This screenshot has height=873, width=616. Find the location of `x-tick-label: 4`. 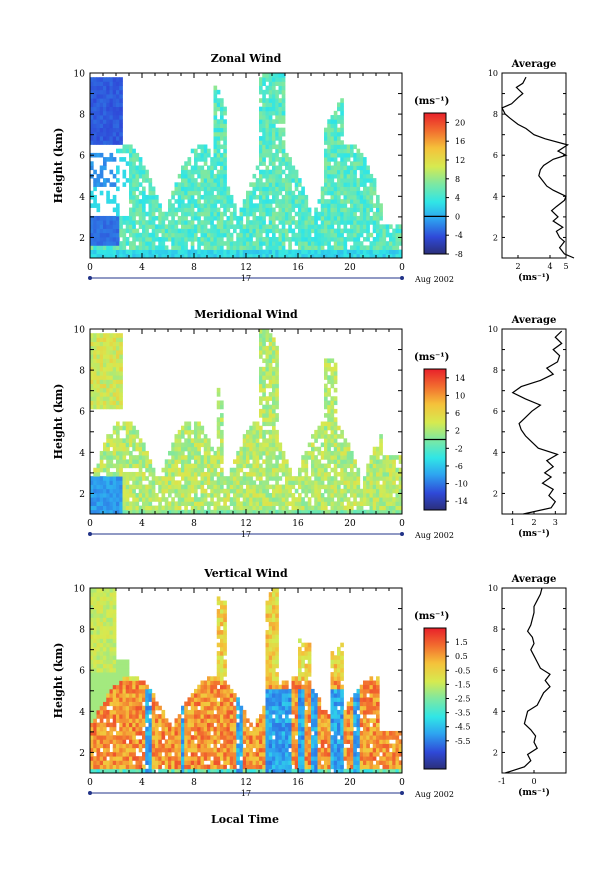

x-tick-label: 4 is located at coordinates (142, 268).